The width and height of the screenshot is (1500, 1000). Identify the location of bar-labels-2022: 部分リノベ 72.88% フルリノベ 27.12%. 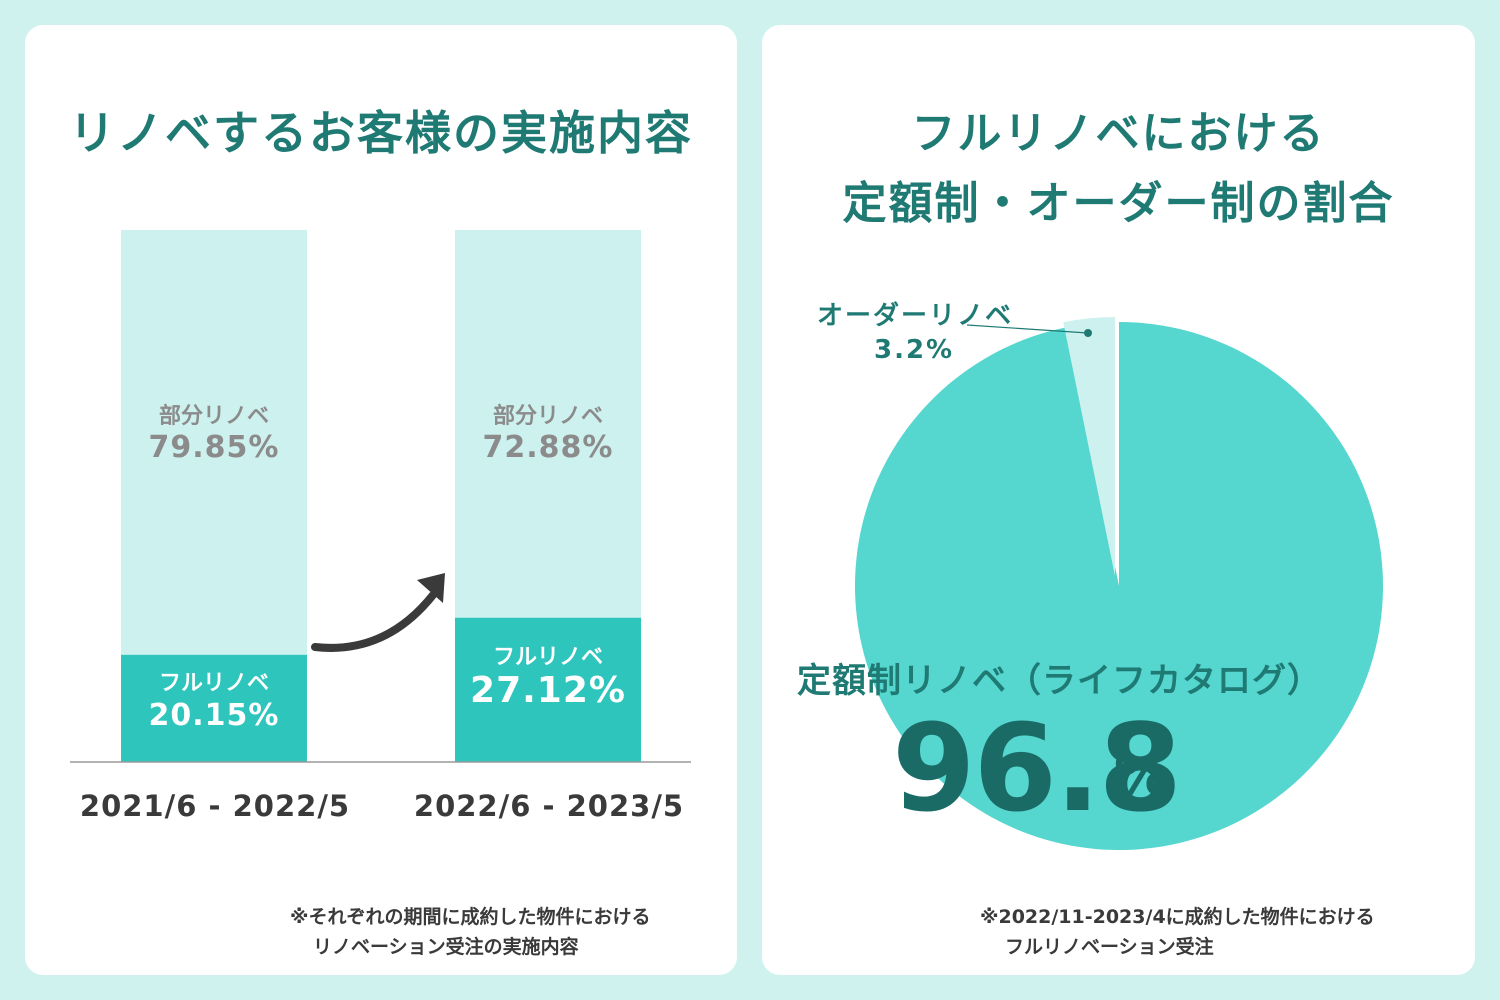
(548, 405).